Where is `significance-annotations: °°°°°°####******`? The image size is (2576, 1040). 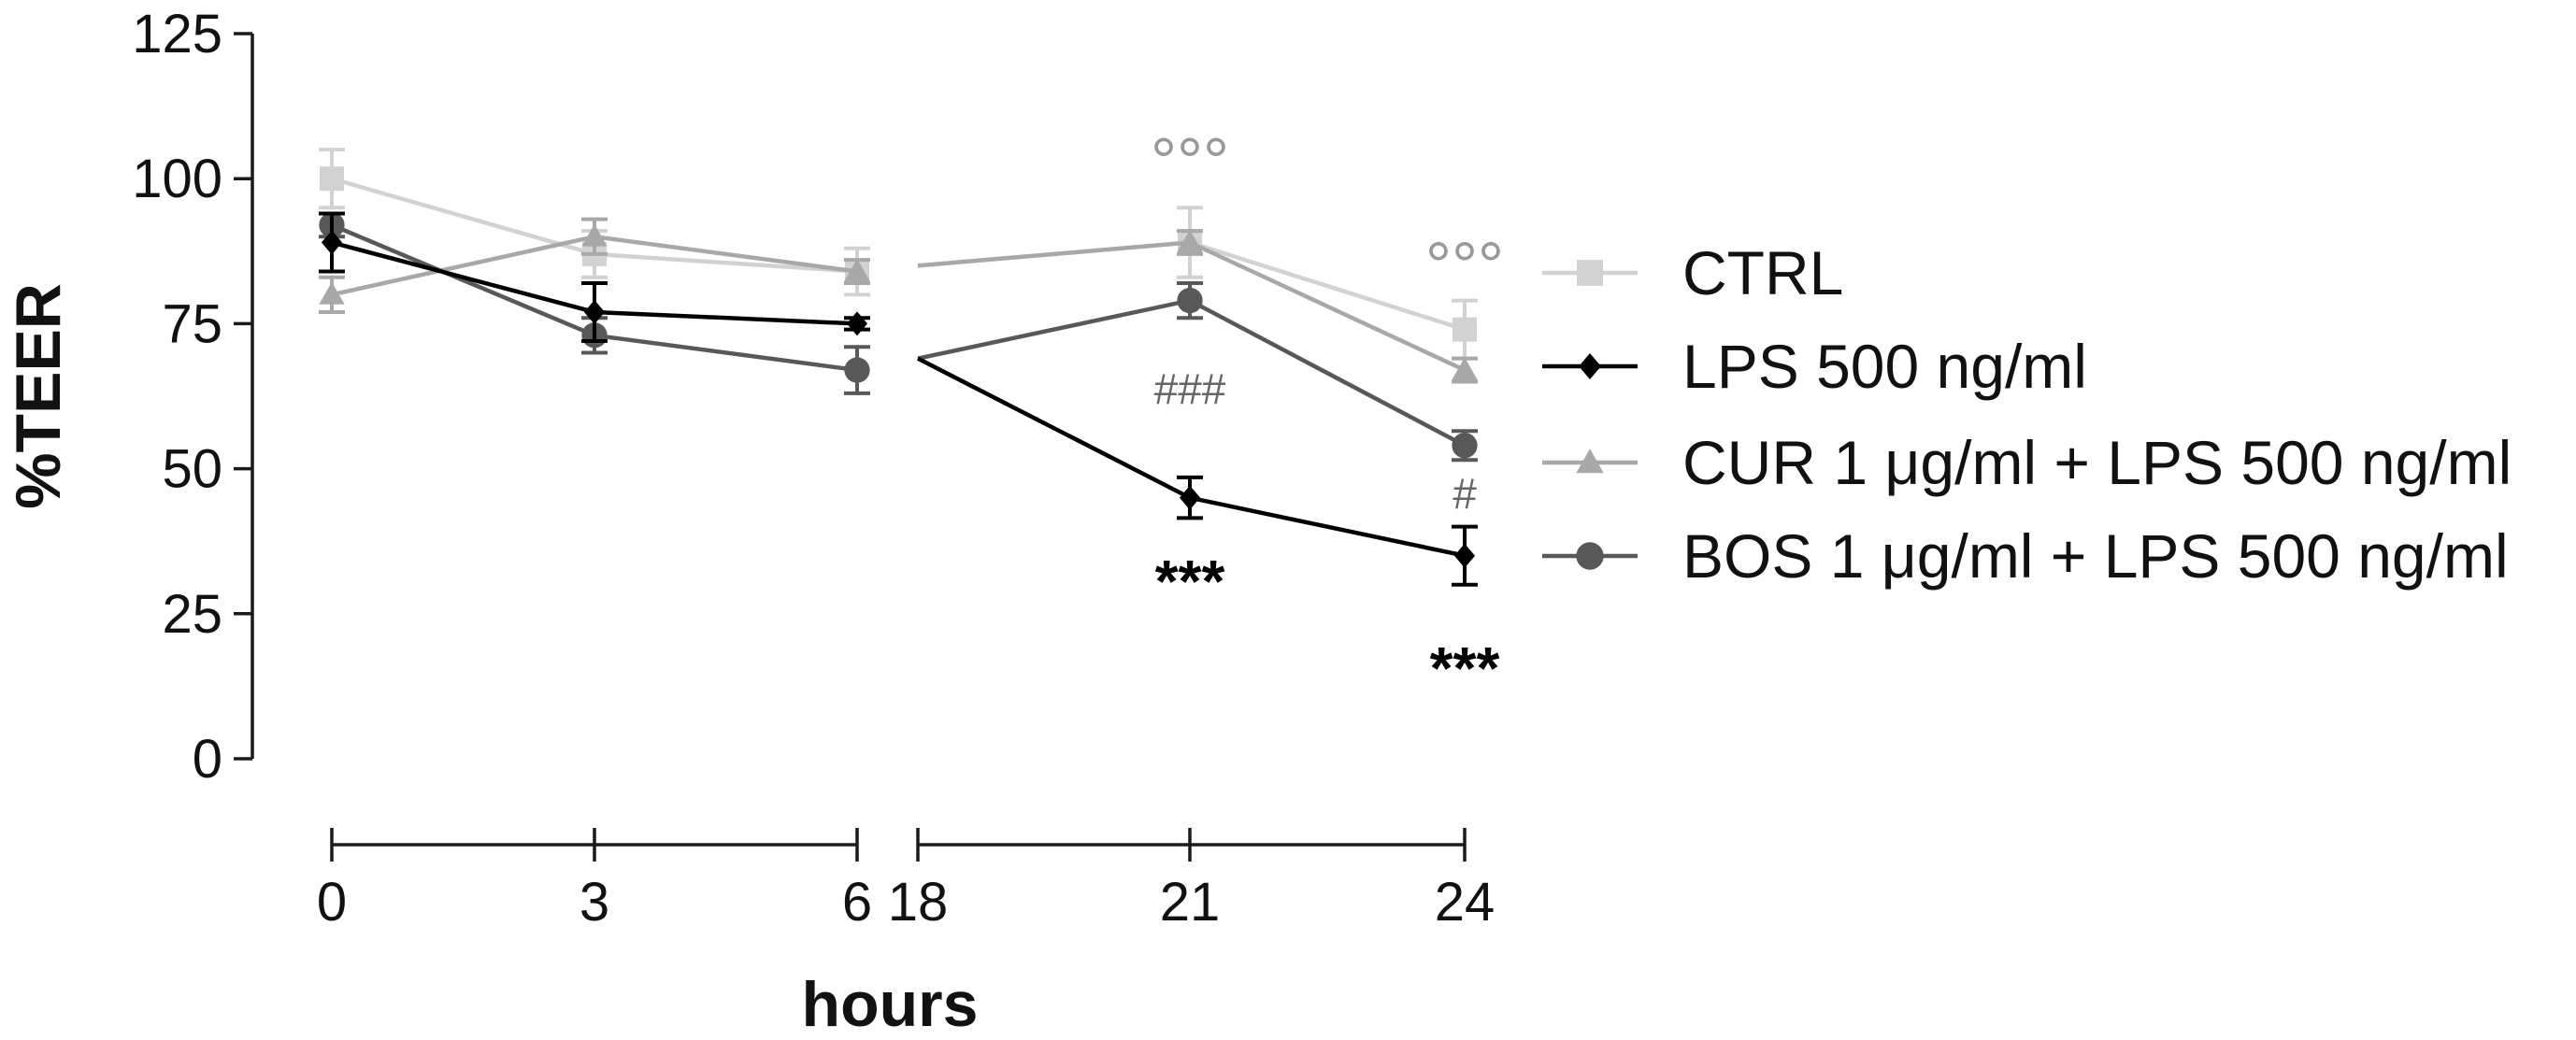 significance-annotations: °°°°°°####****** is located at coordinates (1327, 413).